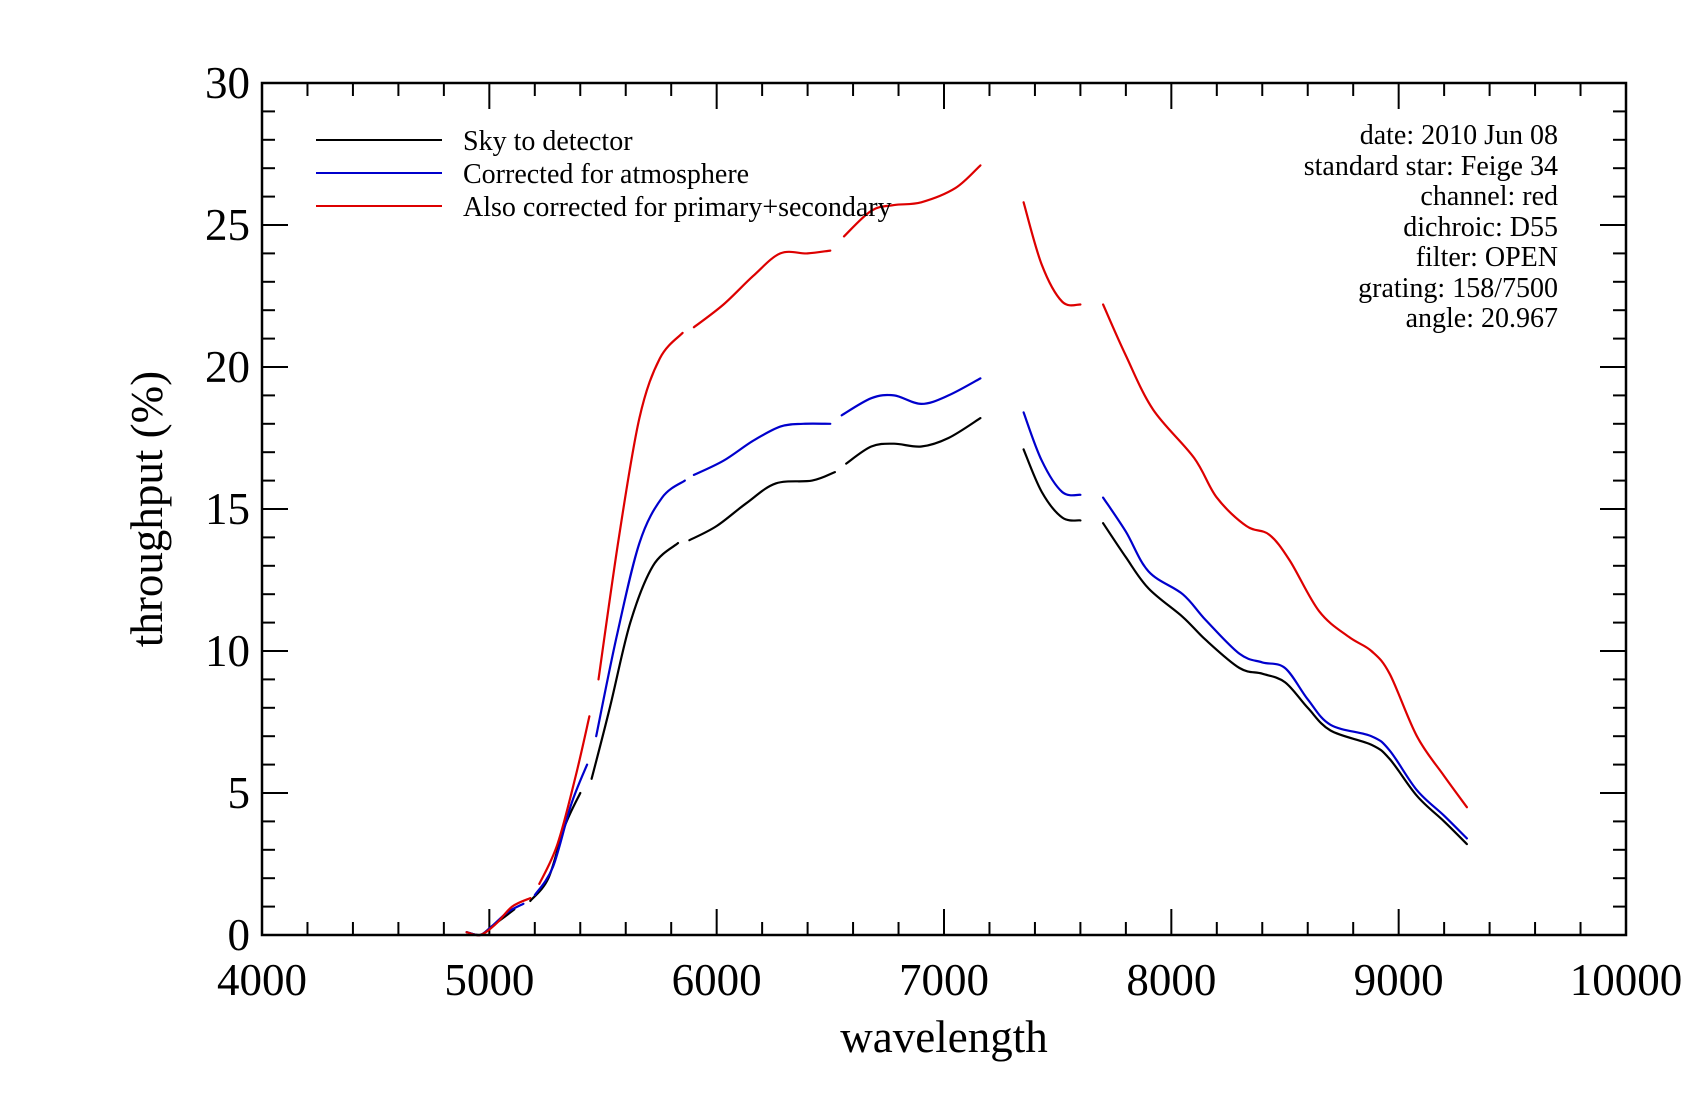 The image size is (1700, 1100). What do you see at coordinates (1399, 980) in the screenshot?
I see `x-tick-label: 9000` at bounding box center [1399, 980].